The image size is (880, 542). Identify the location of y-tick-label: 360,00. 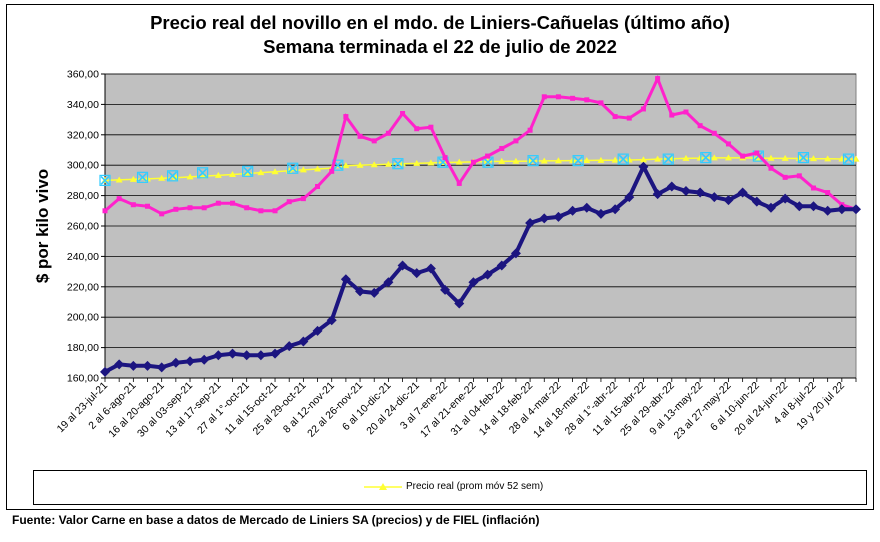
(83, 75).